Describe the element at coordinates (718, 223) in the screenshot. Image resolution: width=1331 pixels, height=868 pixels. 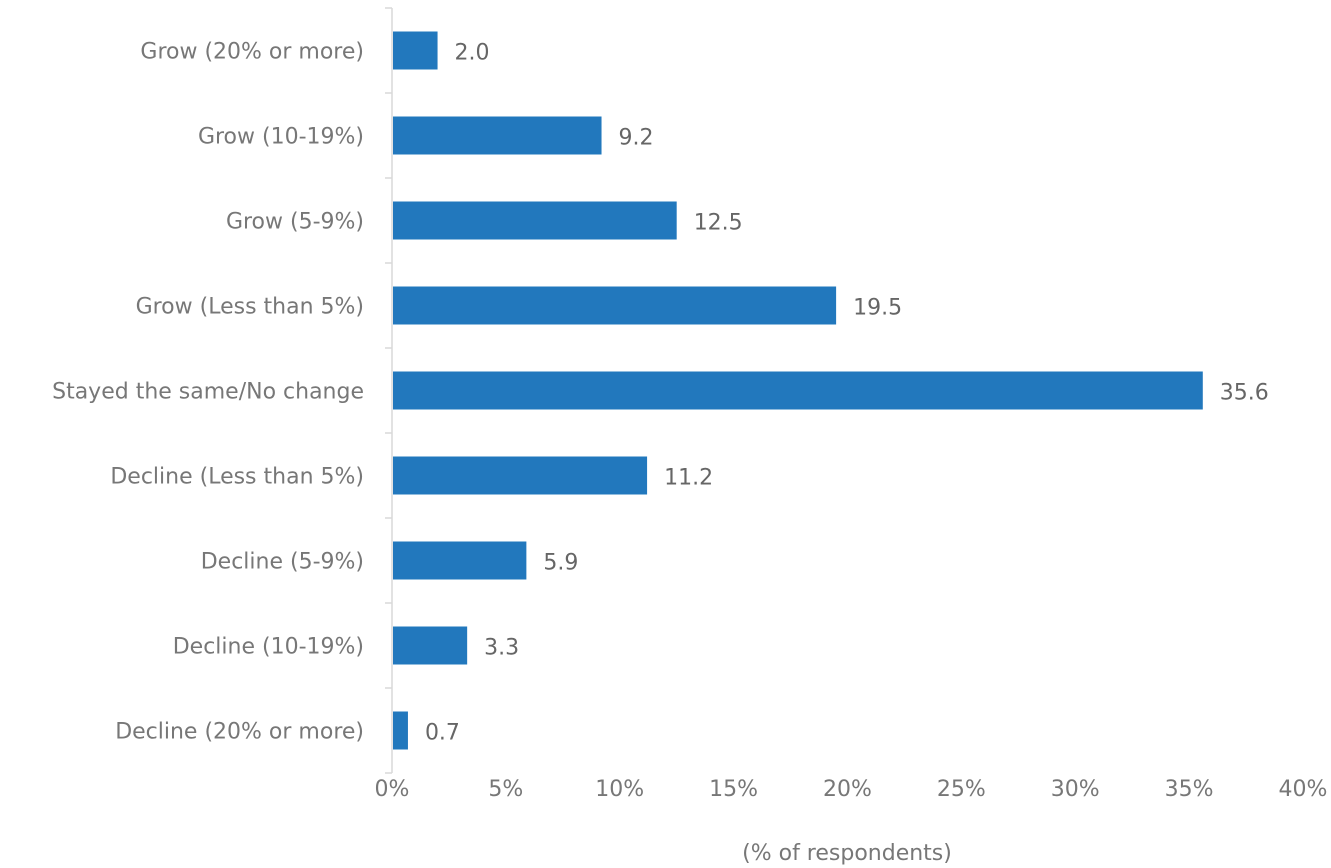
I see `value-label: 12.5` at that location.